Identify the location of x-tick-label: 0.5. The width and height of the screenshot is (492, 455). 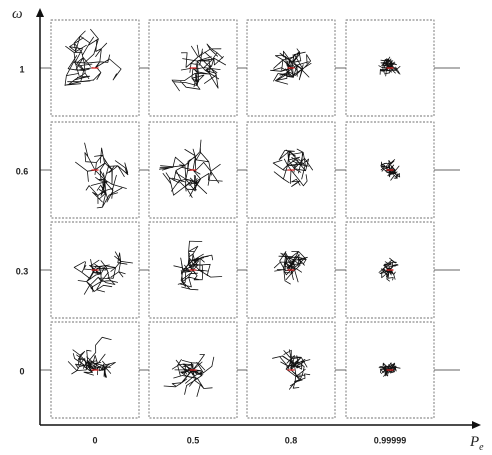
(193, 440).